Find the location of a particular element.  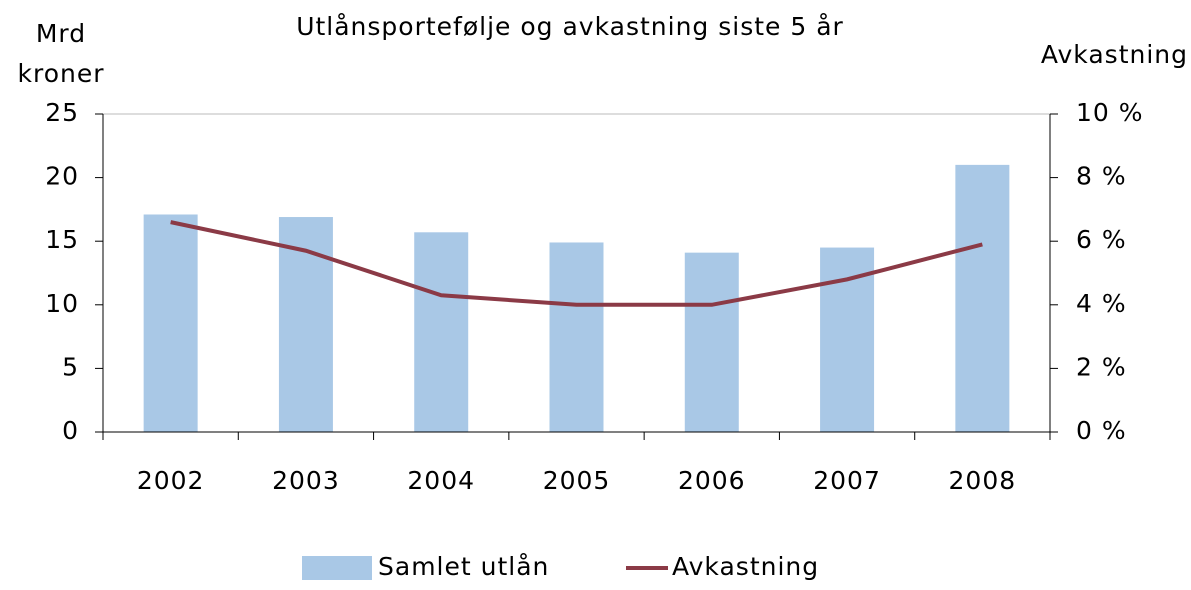

y2-tick-label: 0 % is located at coordinates (1101, 430).